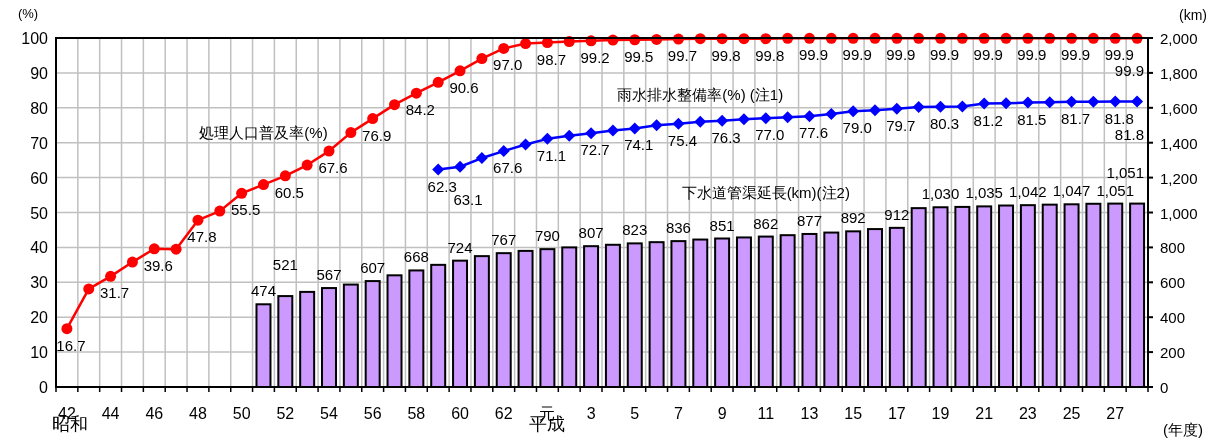  Describe the element at coordinates (940, 413) in the screenshot. I see `x-tick-label: 19` at that location.